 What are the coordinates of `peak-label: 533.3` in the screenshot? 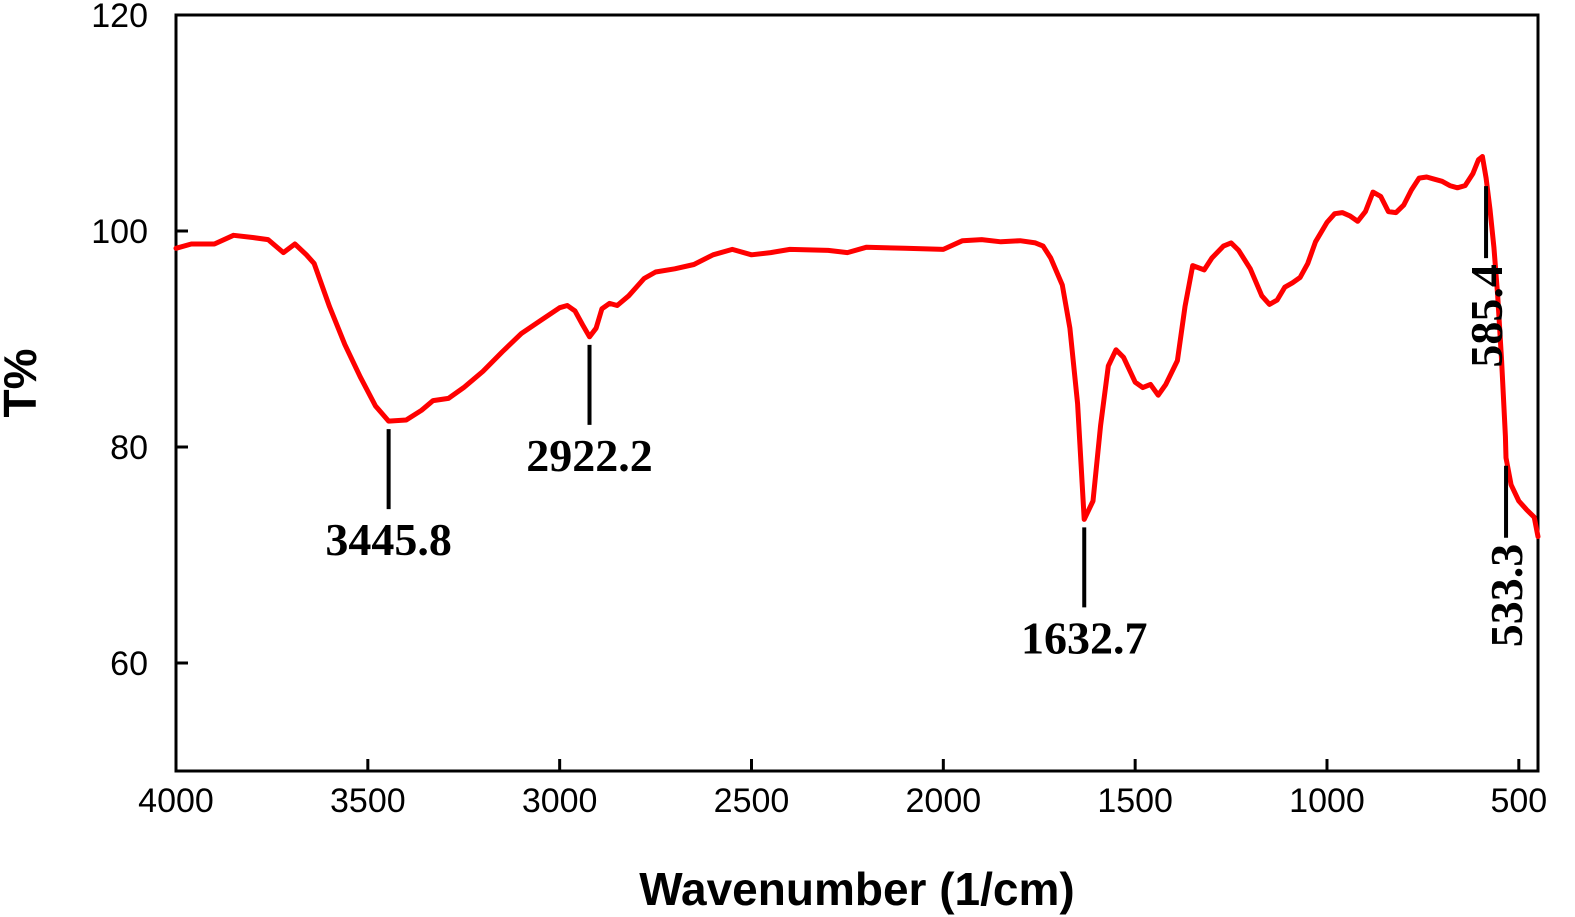 It's located at (1506, 596).